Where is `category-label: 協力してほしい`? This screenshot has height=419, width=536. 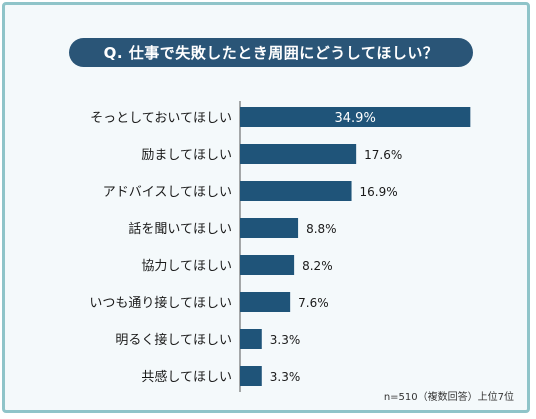
category-label: 協力してほしい is located at coordinates (186, 266).